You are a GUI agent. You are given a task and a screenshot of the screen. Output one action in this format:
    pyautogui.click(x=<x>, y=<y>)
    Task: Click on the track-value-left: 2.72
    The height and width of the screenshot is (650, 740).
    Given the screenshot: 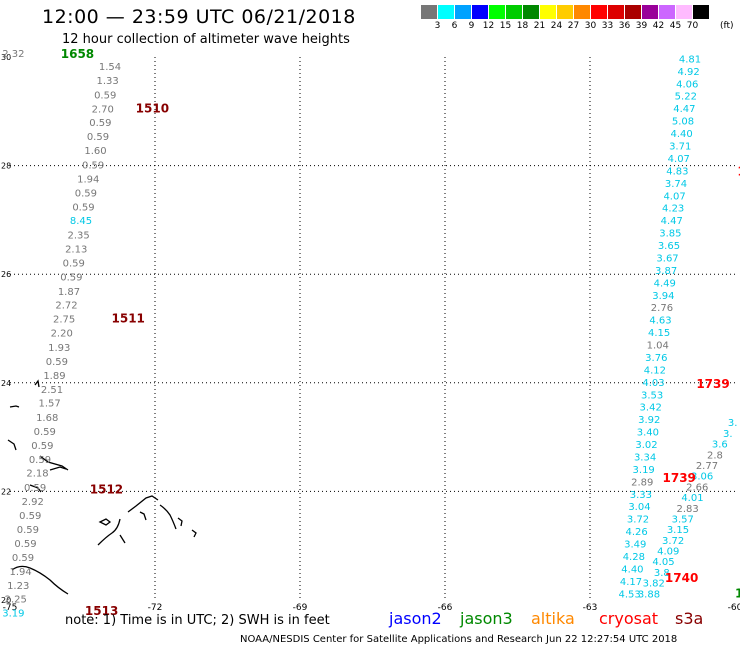 What is the action you would take?
    pyautogui.click(x=66, y=305)
    